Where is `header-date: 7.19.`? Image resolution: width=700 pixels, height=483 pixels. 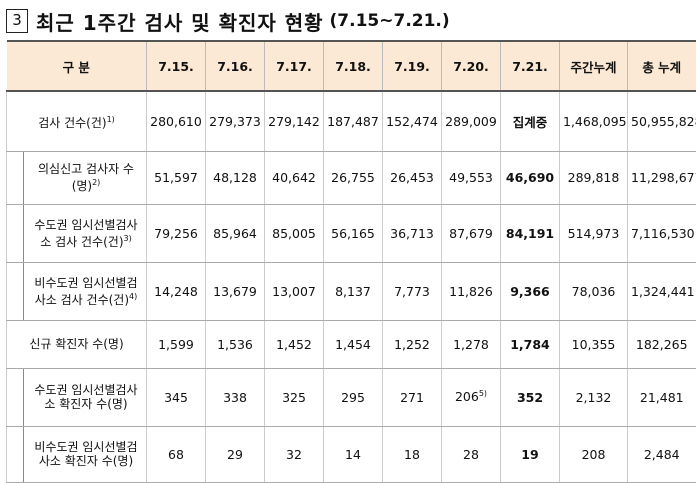
header-date: 7.19. is located at coordinates (412, 66).